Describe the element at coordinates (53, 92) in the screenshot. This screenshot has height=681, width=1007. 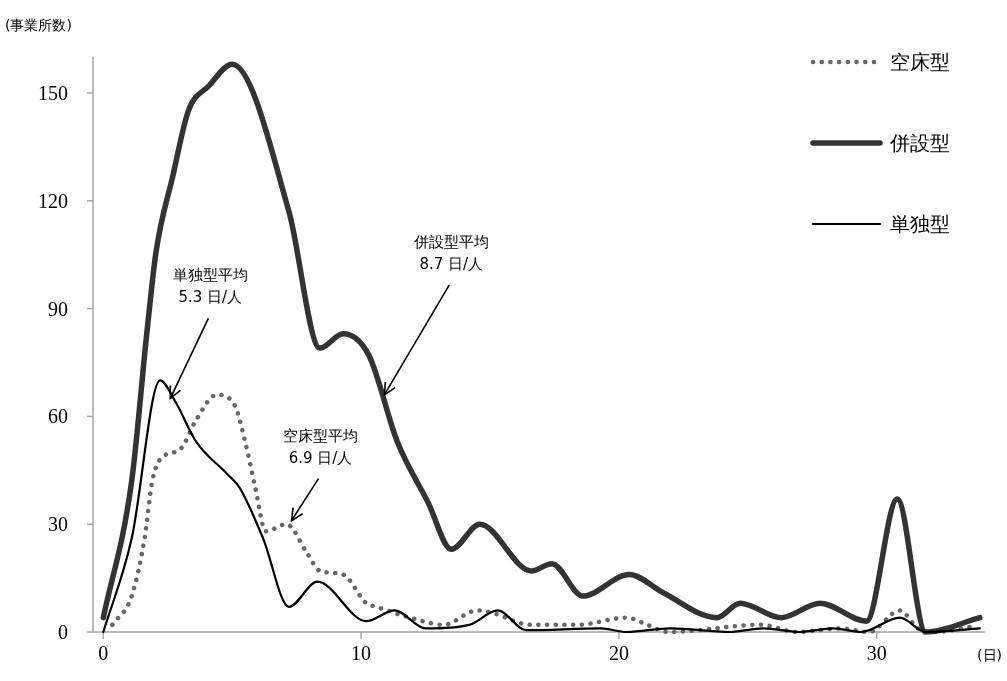
I see `y-tick-label: 150` at that location.